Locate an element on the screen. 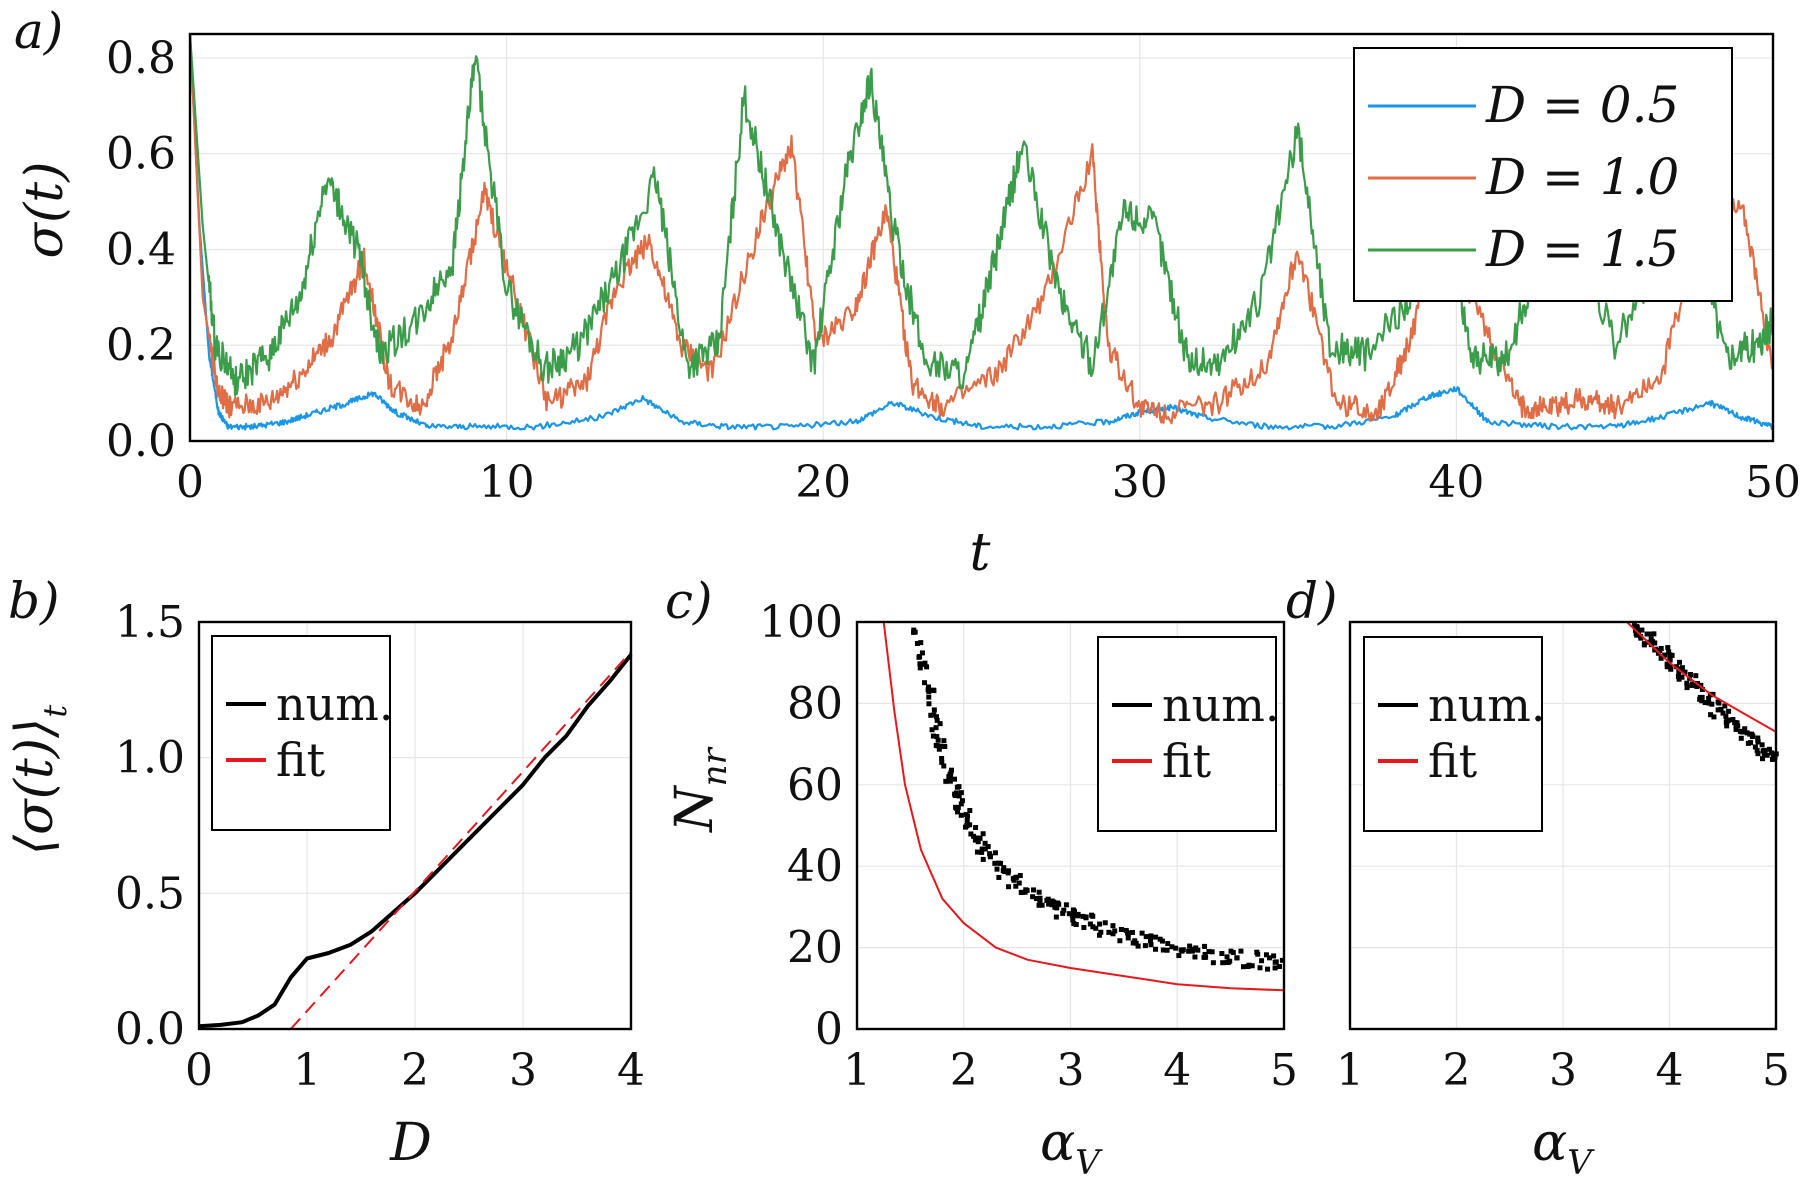 This screenshot has height=1200, width=1800. panel-b-x-axis-label: D is located at coordinates (410, 1143).